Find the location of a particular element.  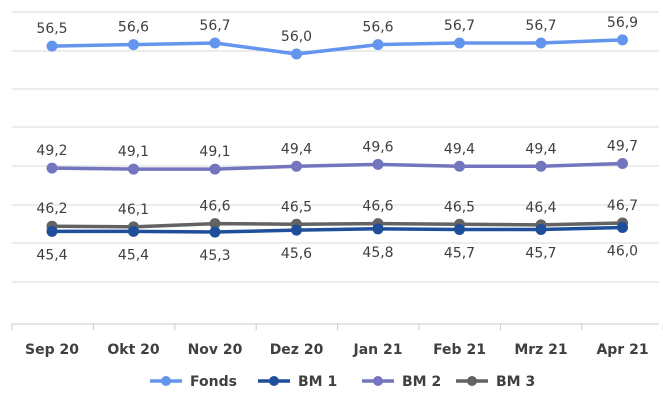

legend-label: BM 2 is located at coordinates (421, 382).